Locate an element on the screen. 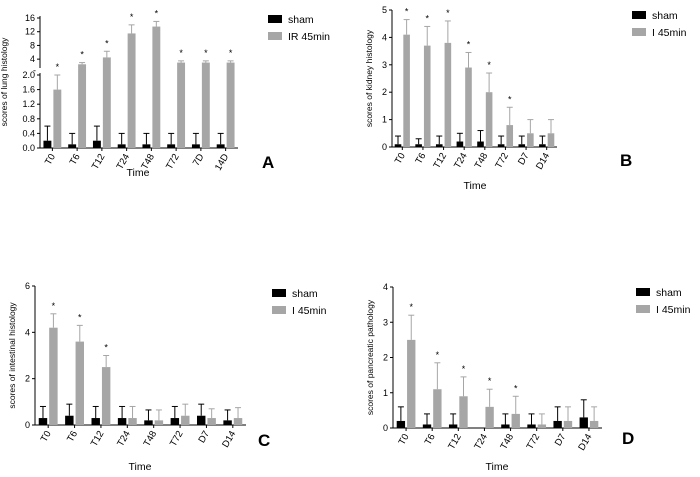  y-axis-label: scores of kidney histology is located at coordinates (369, 78).